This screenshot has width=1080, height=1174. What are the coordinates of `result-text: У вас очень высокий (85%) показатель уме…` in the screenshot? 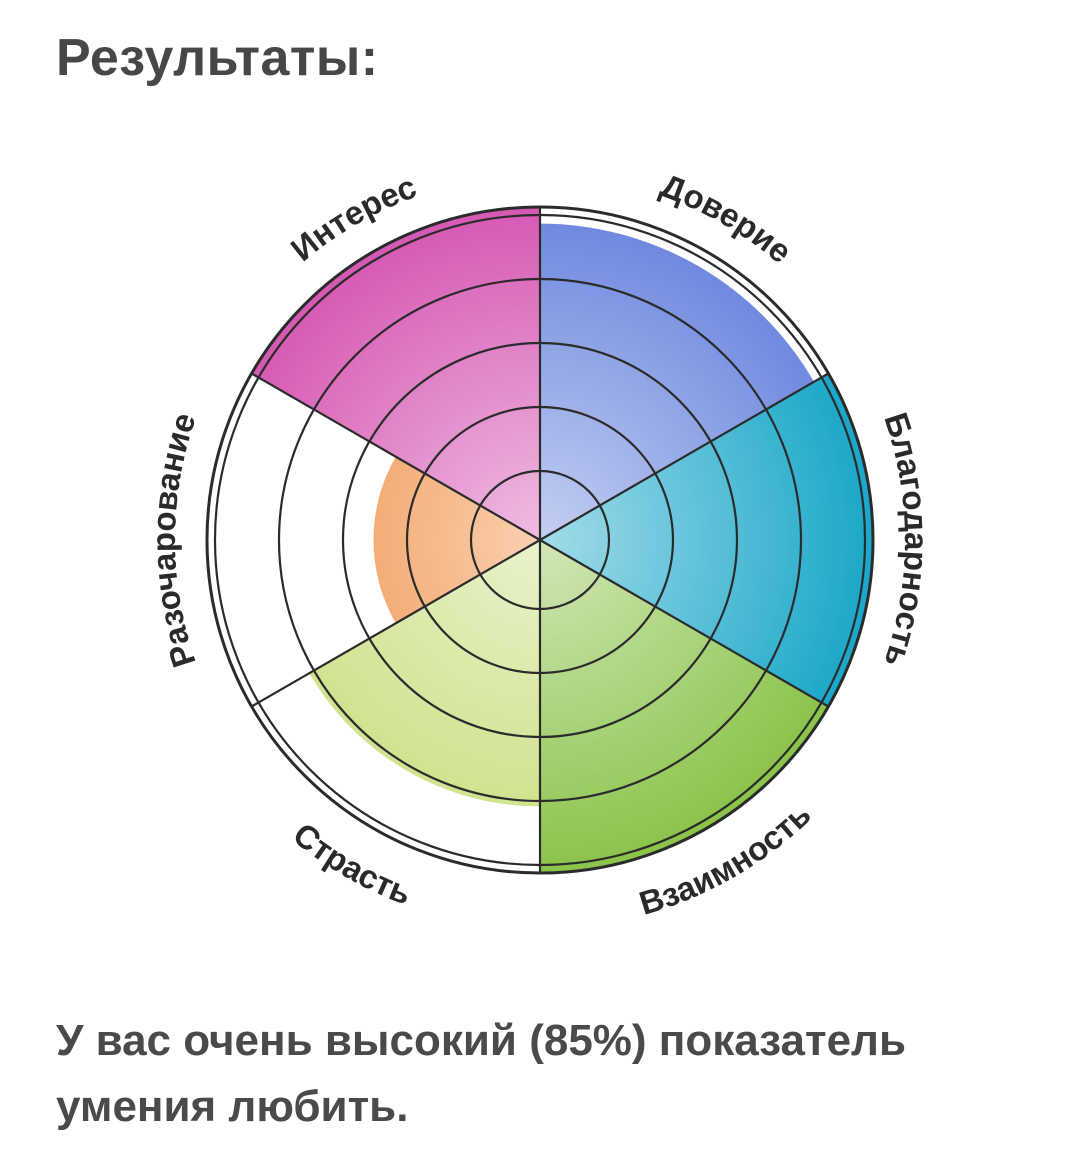 It's located at (481, 1073).